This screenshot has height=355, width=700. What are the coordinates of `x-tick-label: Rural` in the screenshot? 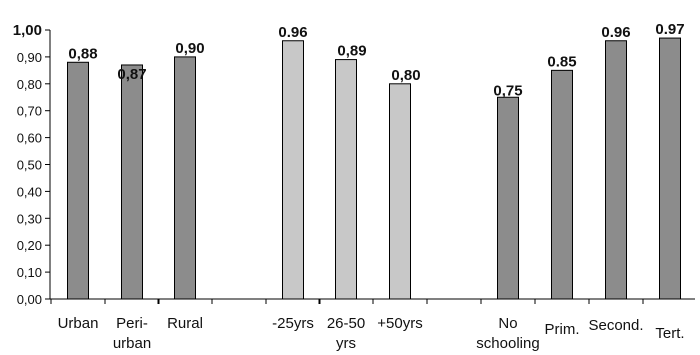 It's located at (185, 323).